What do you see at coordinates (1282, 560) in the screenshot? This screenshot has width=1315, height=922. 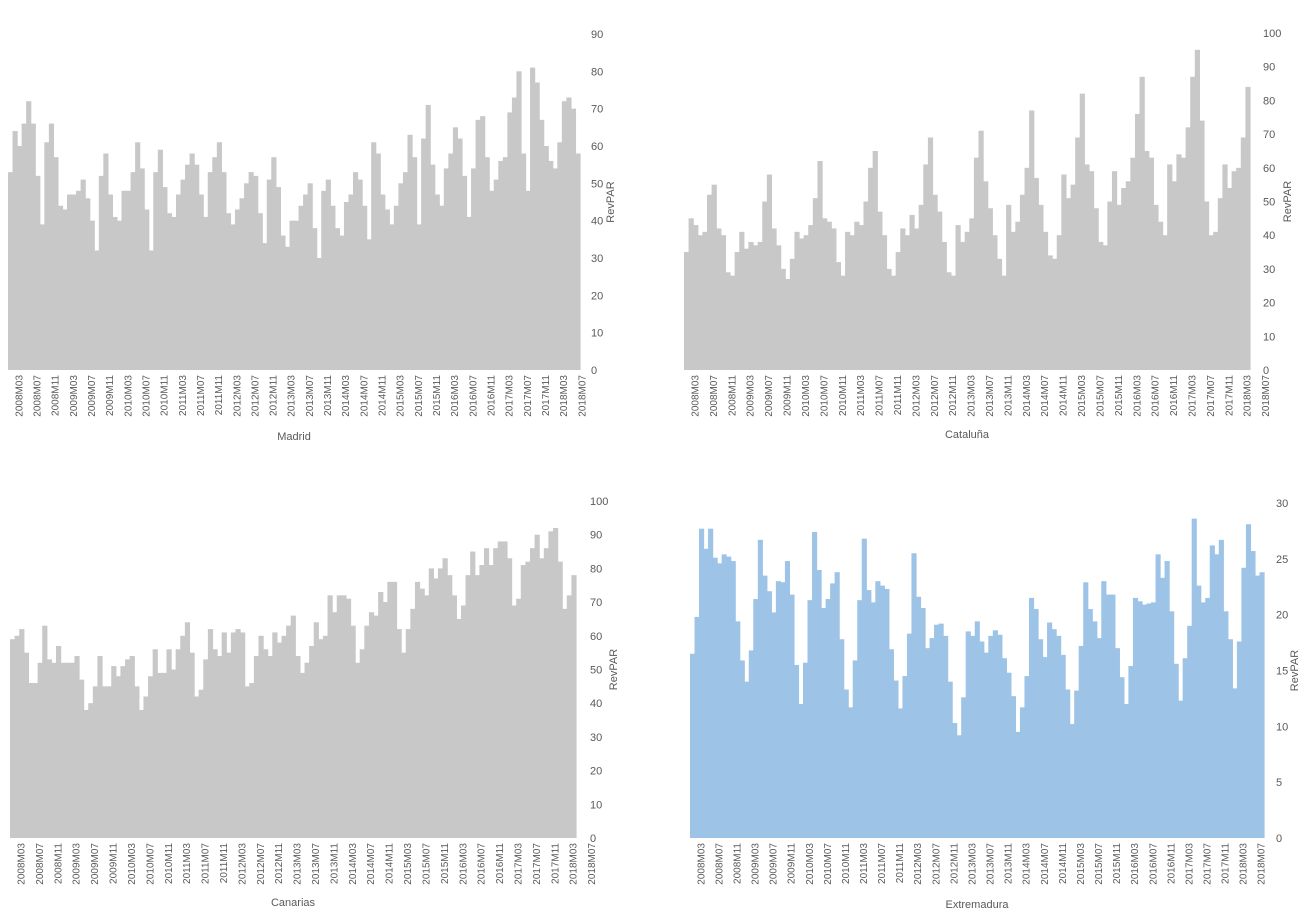 I see `y-tick-label: 25` at bounding box center [1282, 560].